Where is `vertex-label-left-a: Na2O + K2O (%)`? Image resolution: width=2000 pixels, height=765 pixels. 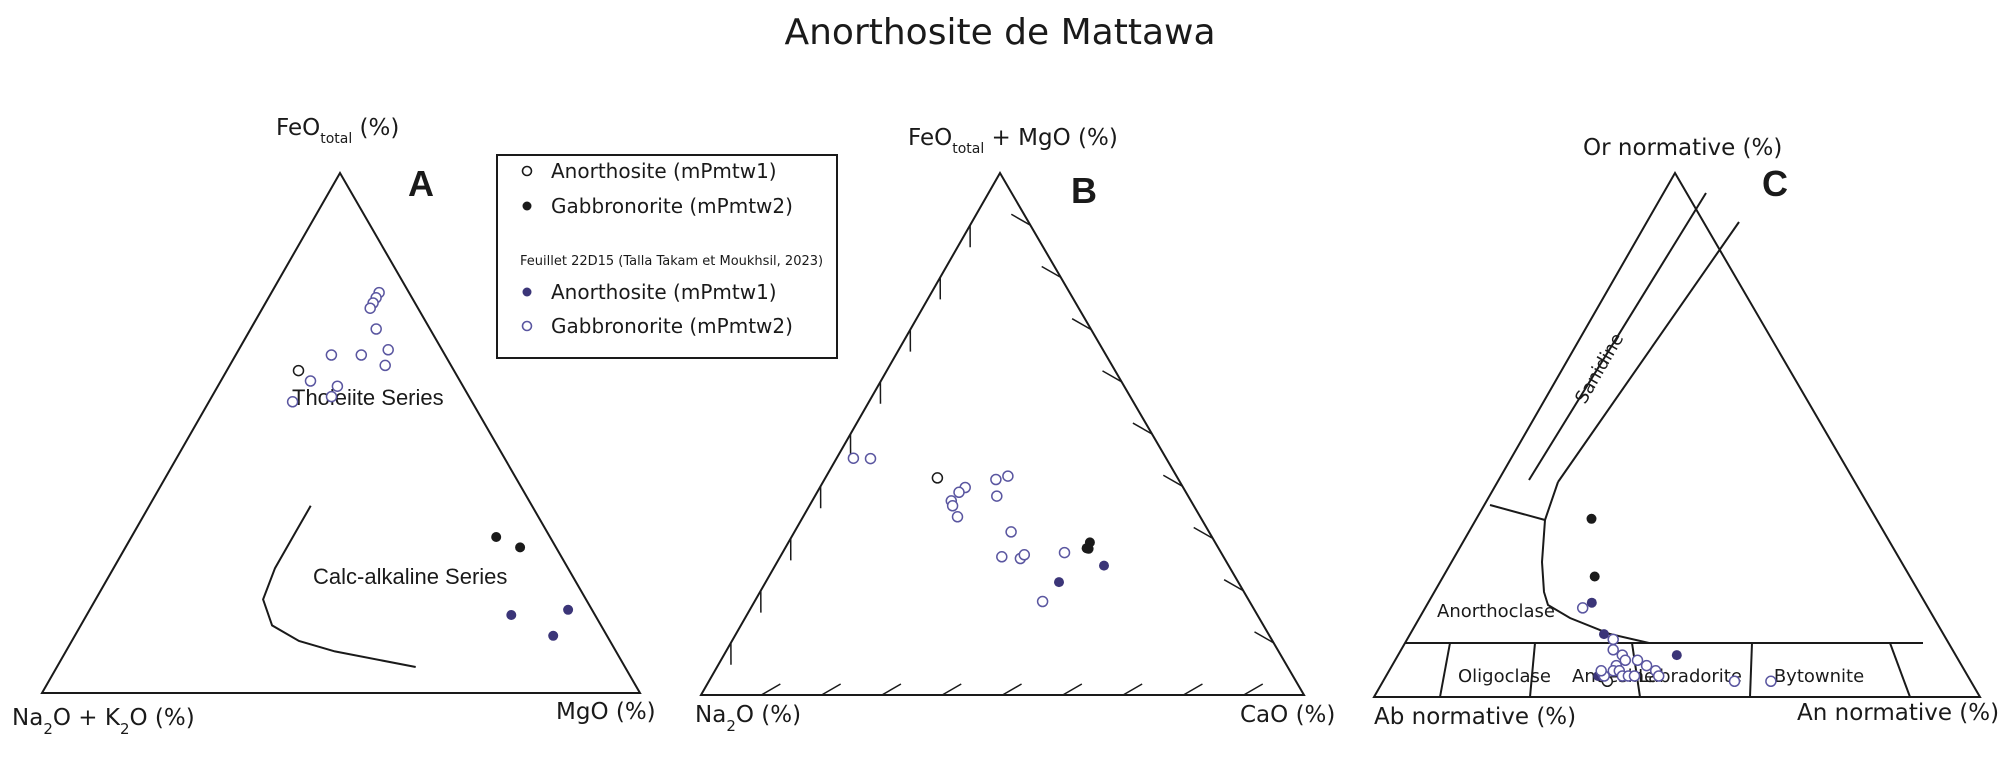
vertex-label-left-a: Na2O + K2O (%) is located at coordinates (103, 721).